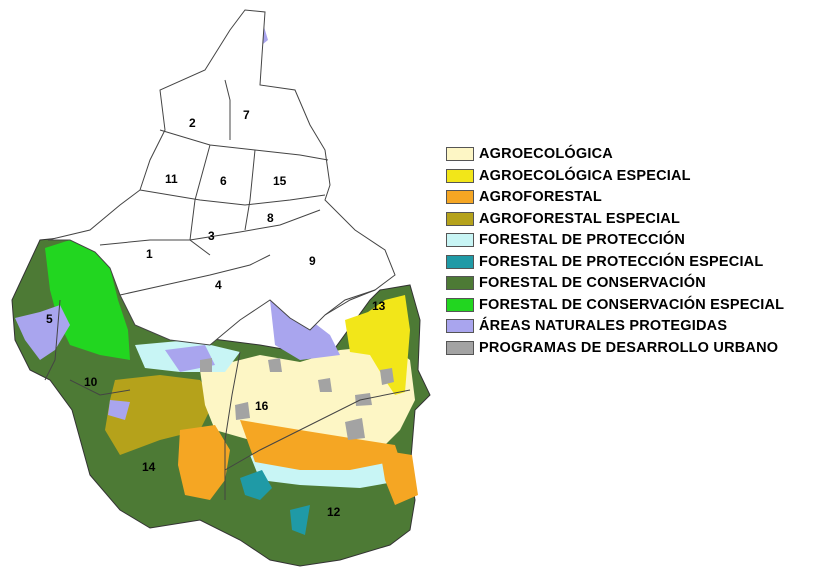 Image resolution: width=830 pixels, height=586 pixels. What do you see at coordinates (592, 283) in the screenshot?
I see `legend-label: FORESTAL DE CONSERVACIÓN` at bounding box center [592, 283].